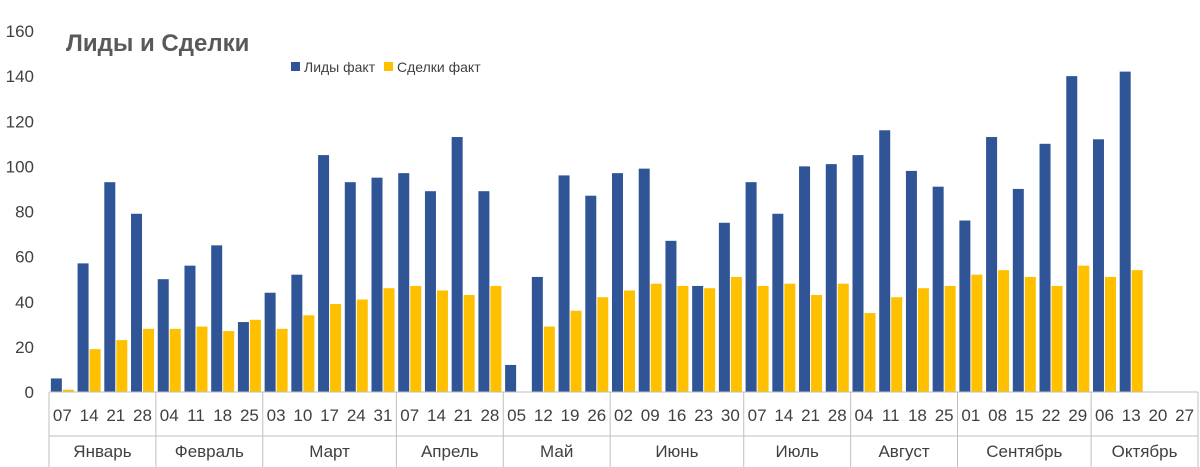  Describe the element at coordinates (302, 415) in the screenshot. I see `x-tick-label: 10` at that location.